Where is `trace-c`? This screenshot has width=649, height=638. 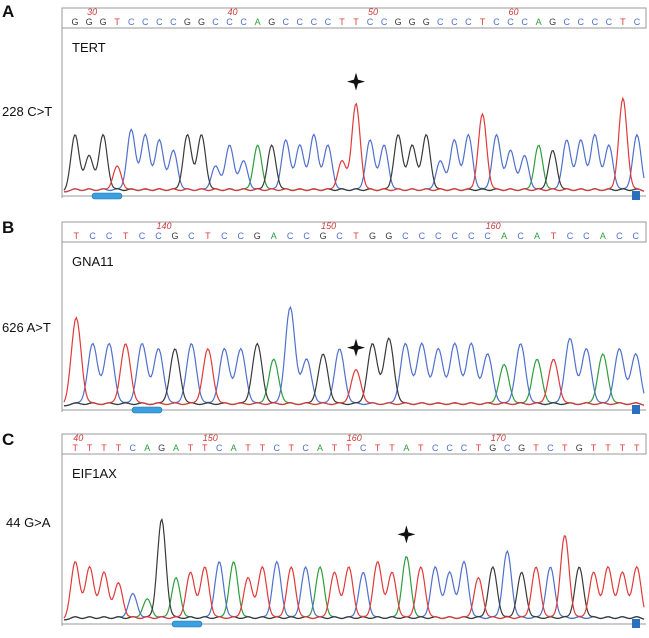 trace-c is located at coordinates (354, 160).